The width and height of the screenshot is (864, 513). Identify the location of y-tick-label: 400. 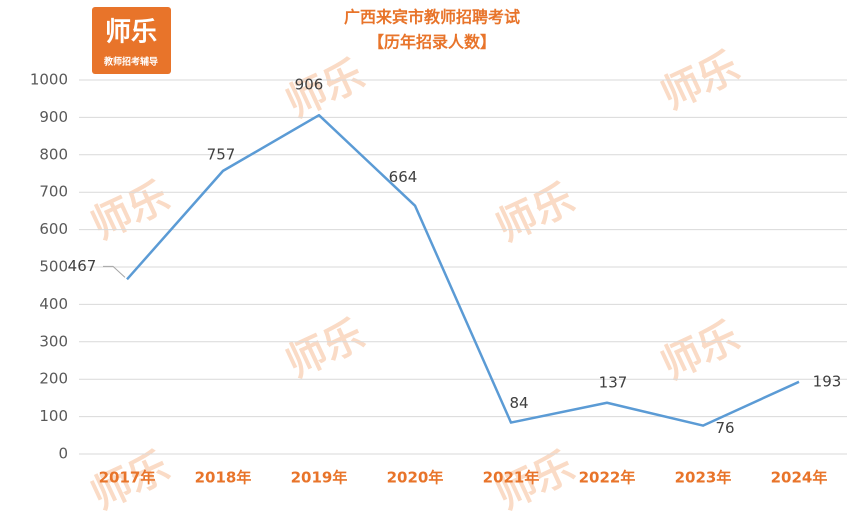
(53, 304).